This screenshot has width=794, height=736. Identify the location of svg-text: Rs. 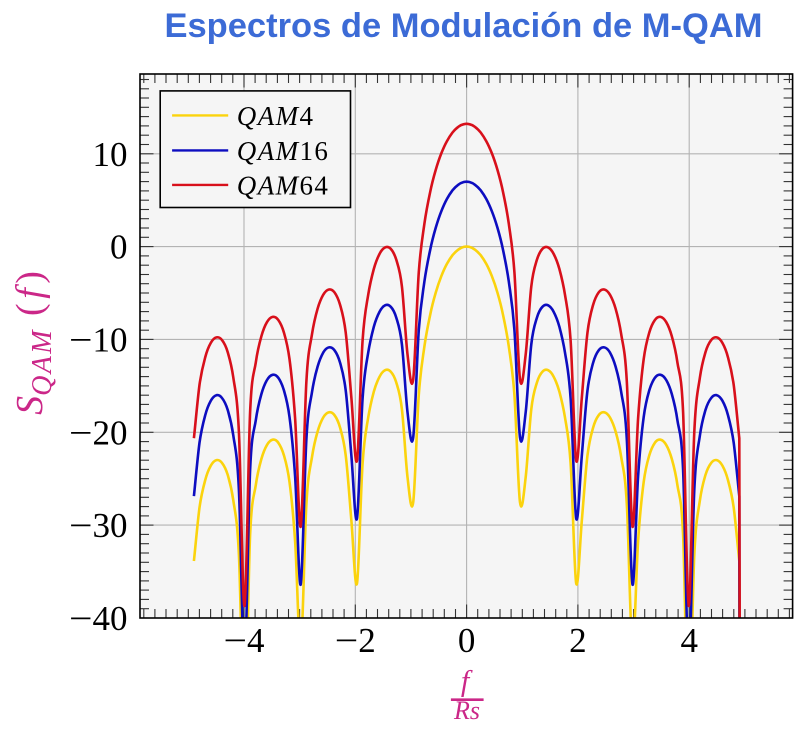
(466, 710).